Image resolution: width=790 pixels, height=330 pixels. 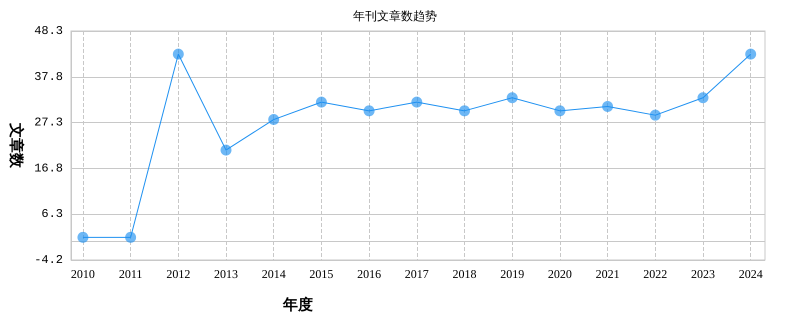 I want to click on x-tick-label: 2023, so click(x=702, y=274).